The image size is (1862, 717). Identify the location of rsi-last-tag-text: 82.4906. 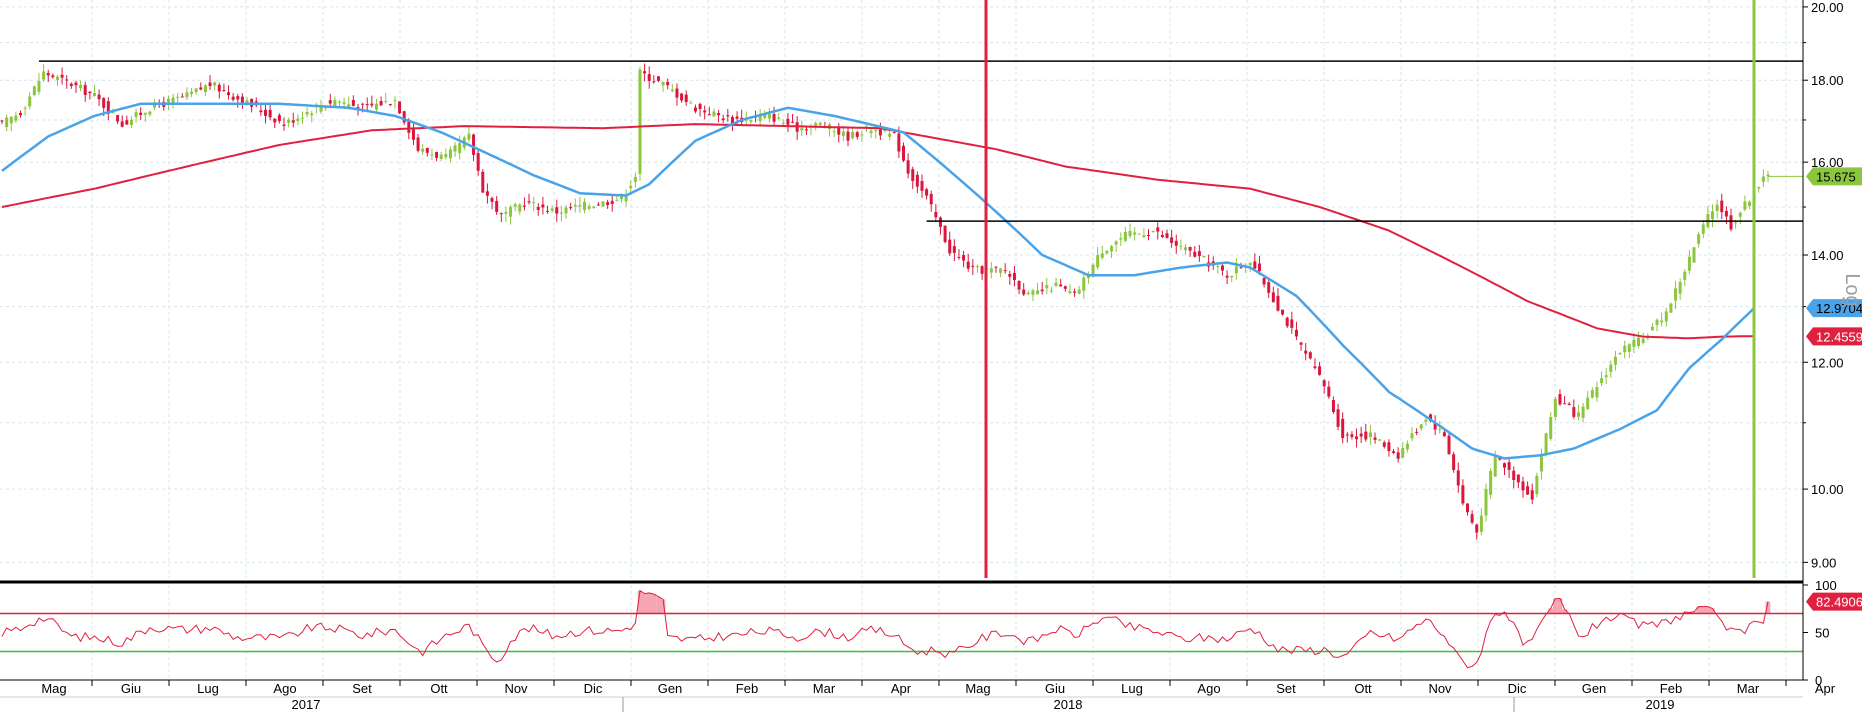
(1839, 602).